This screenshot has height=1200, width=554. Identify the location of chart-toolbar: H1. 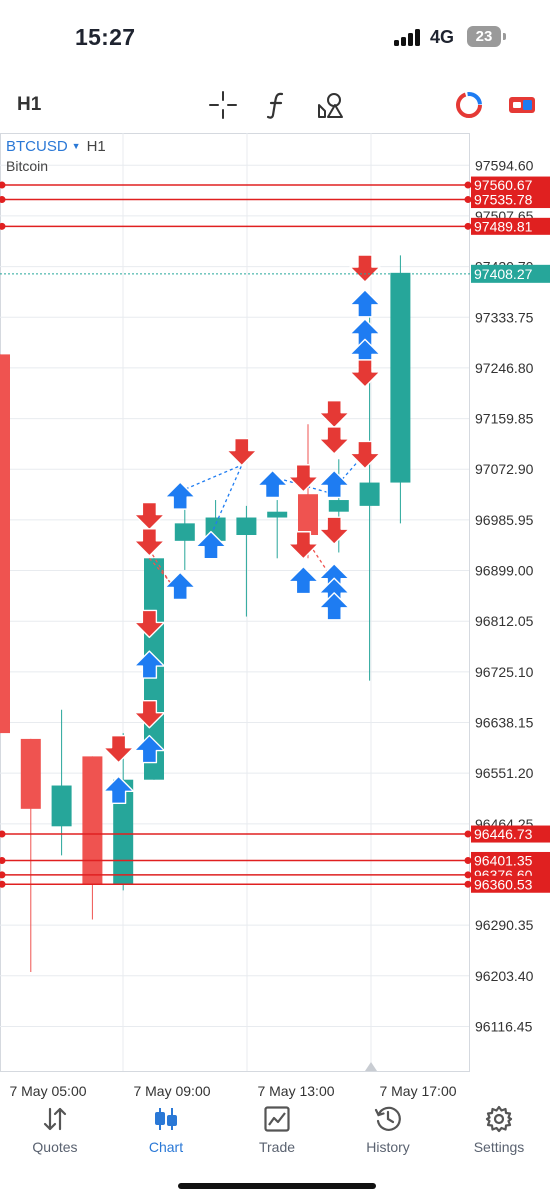
(277, 105).